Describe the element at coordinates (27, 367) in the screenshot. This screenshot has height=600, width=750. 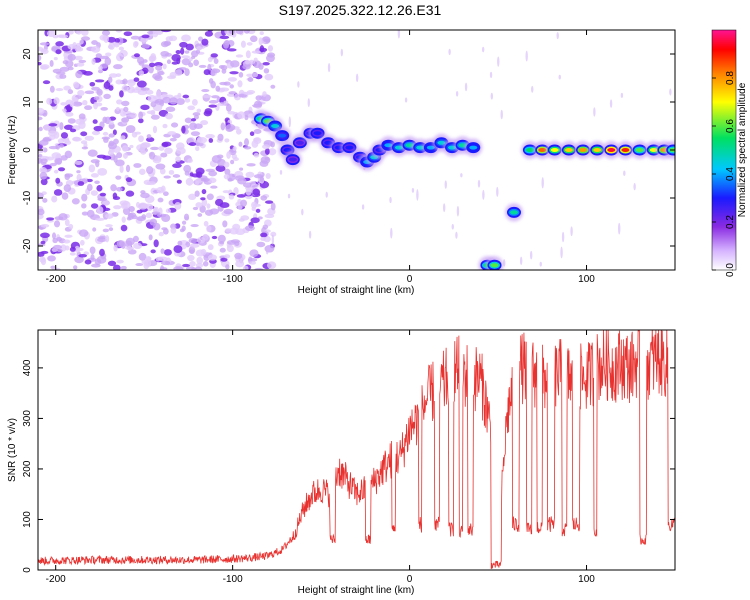
I see `y-tick-label: 400` at that location.